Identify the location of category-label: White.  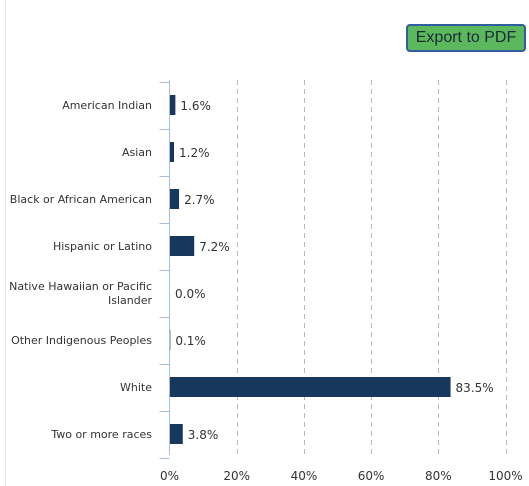
(136, 387).